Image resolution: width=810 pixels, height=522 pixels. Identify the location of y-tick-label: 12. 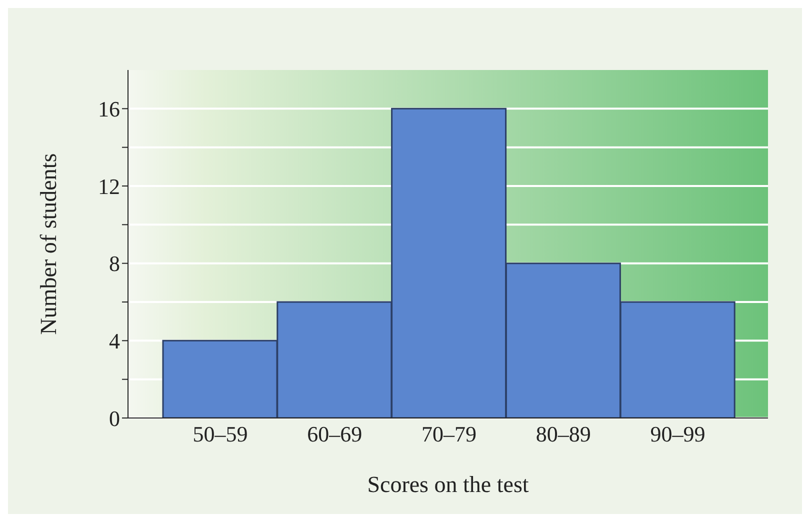
(109, 186).